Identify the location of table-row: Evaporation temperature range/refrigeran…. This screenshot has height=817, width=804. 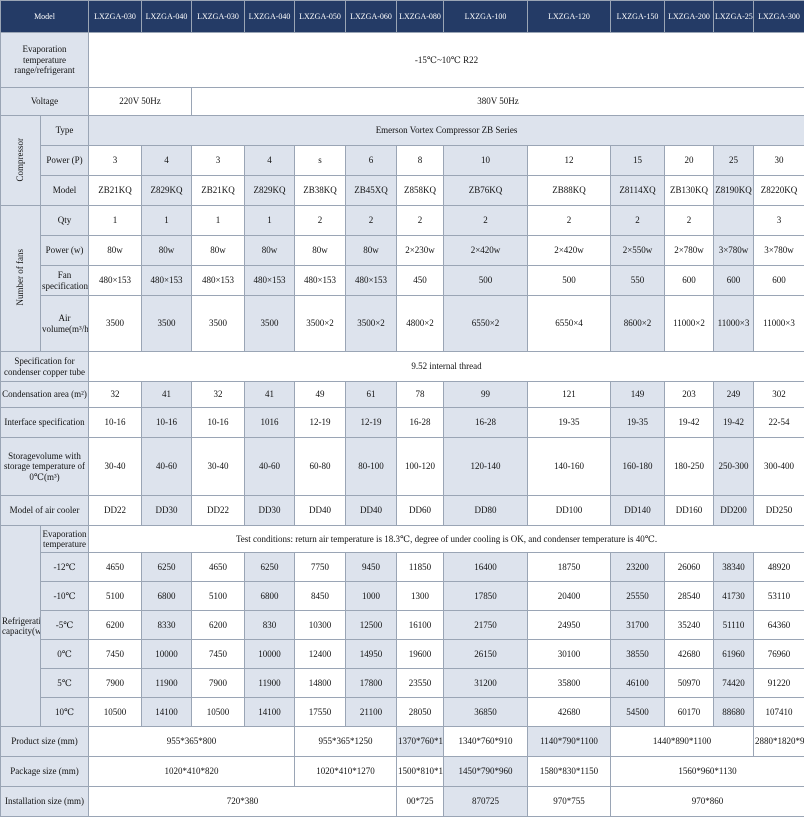
(402, 60).